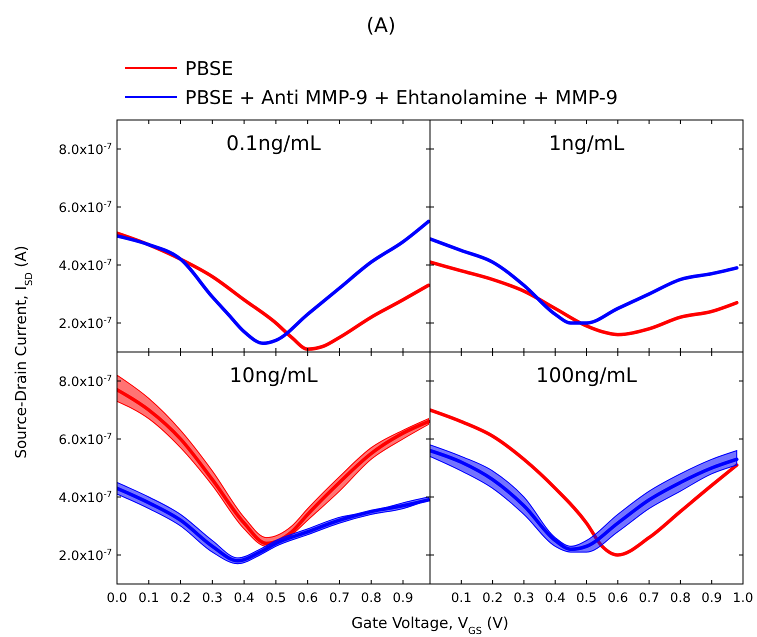 The height and width of the screenshot is (637, 757). What do you see at coordinates (273, 375) in the screenshot?
I see `text: 10ng/mL` at bounding box center [273, 375].